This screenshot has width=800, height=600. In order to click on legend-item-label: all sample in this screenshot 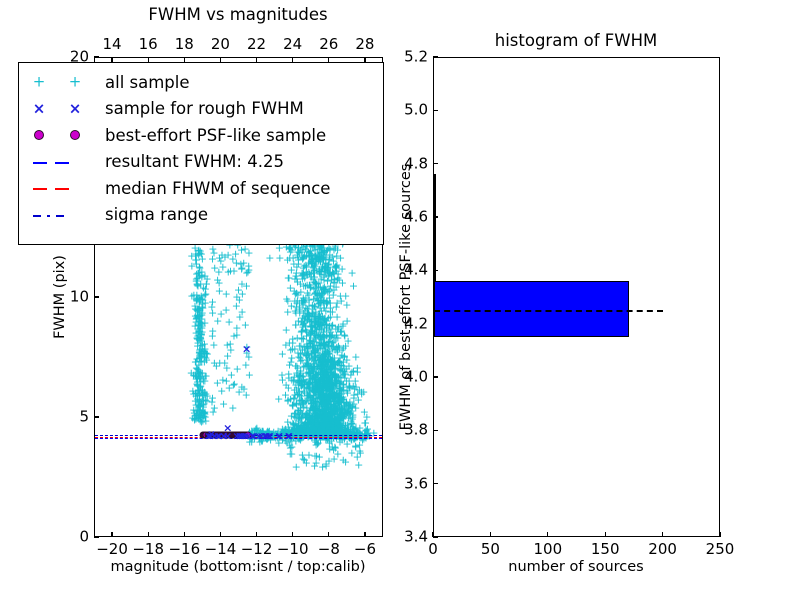, I will do `click(146, 82)`.